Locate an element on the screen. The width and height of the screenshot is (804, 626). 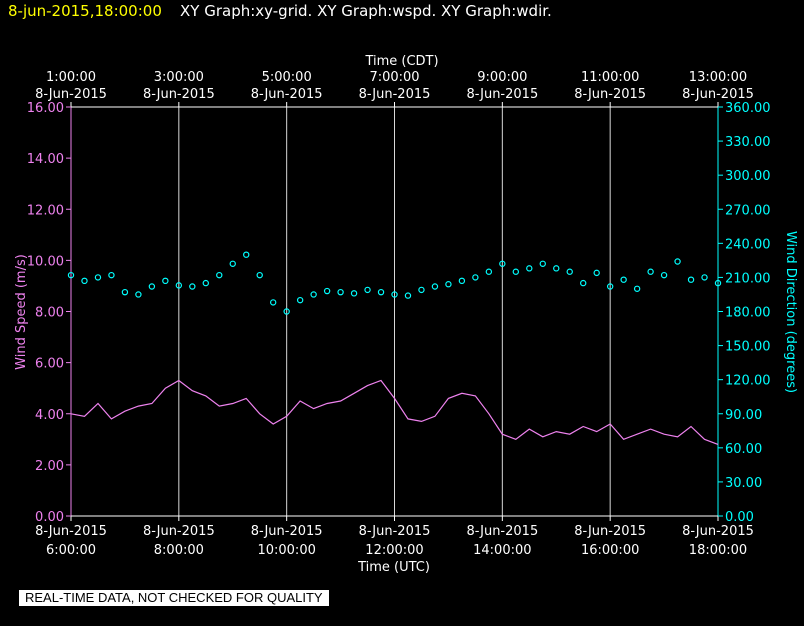
y-left-tick-label: 10.00 is located at coordinates (45, 261).